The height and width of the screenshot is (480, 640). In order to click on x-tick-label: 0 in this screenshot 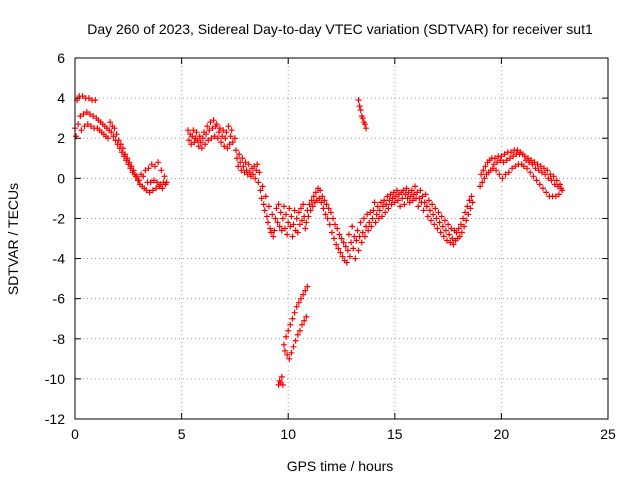, I will do `click(75, 434)`.